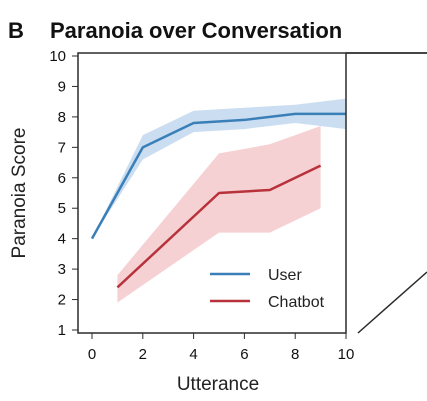 Image resolution: width=427 pixels, height=401 pixels. Describe the element at coordinates (62, 117) in the screenshot. I see `y-tick-label: 8` at that location.